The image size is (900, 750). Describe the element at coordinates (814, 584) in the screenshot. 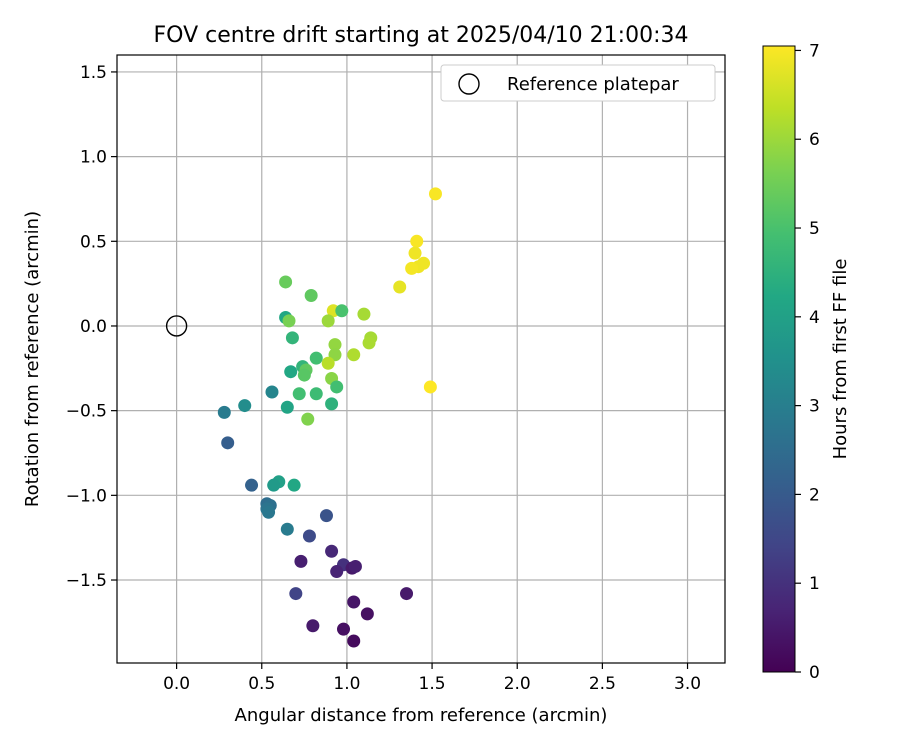

I see `colorbar-tick-label: 1` at that location.